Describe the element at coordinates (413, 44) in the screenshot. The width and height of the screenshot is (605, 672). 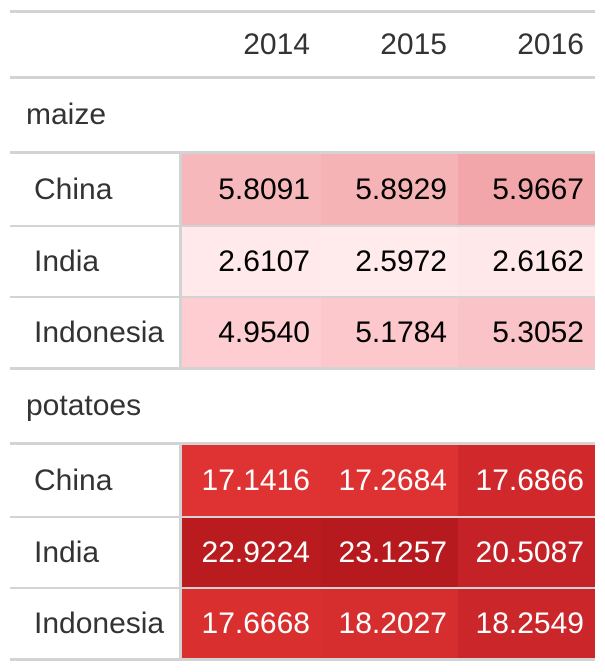
I see `column-header-2015: 2015` at that location.